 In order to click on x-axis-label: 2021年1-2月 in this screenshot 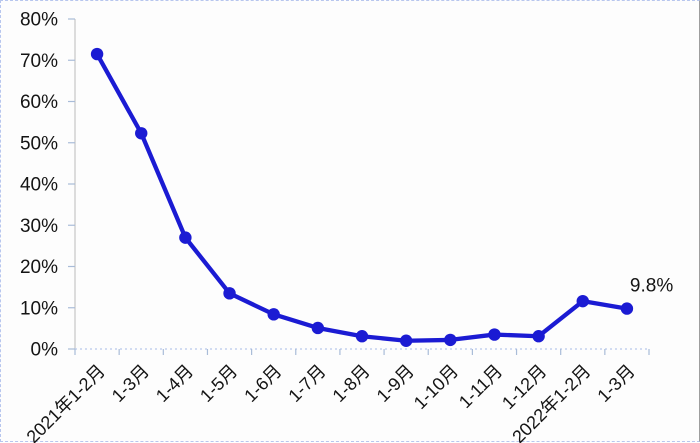, I will do `click(66, 402)`.